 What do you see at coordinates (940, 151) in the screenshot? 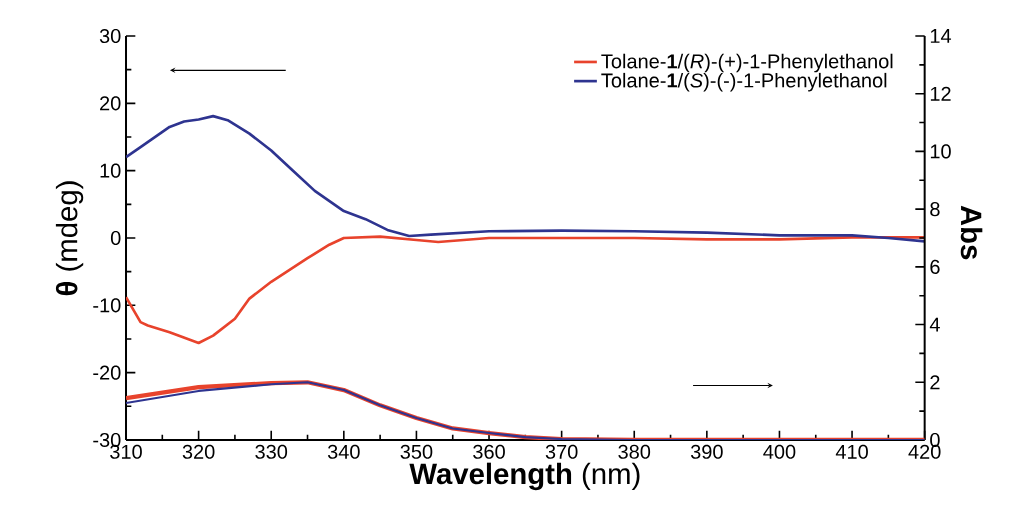
I see `y2-tick-label: 10` at bounding box center [940, 151].